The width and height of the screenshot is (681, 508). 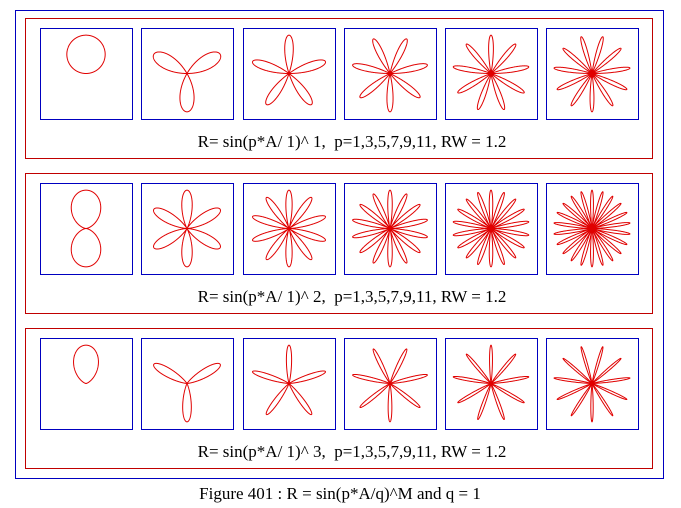 What do you see at coordinates (340, 493) in the screenshot?
I see `figure-caption: Figure 401 : R = sin(p*A/q)^M and q = 1` at bounding box center [340, 493].